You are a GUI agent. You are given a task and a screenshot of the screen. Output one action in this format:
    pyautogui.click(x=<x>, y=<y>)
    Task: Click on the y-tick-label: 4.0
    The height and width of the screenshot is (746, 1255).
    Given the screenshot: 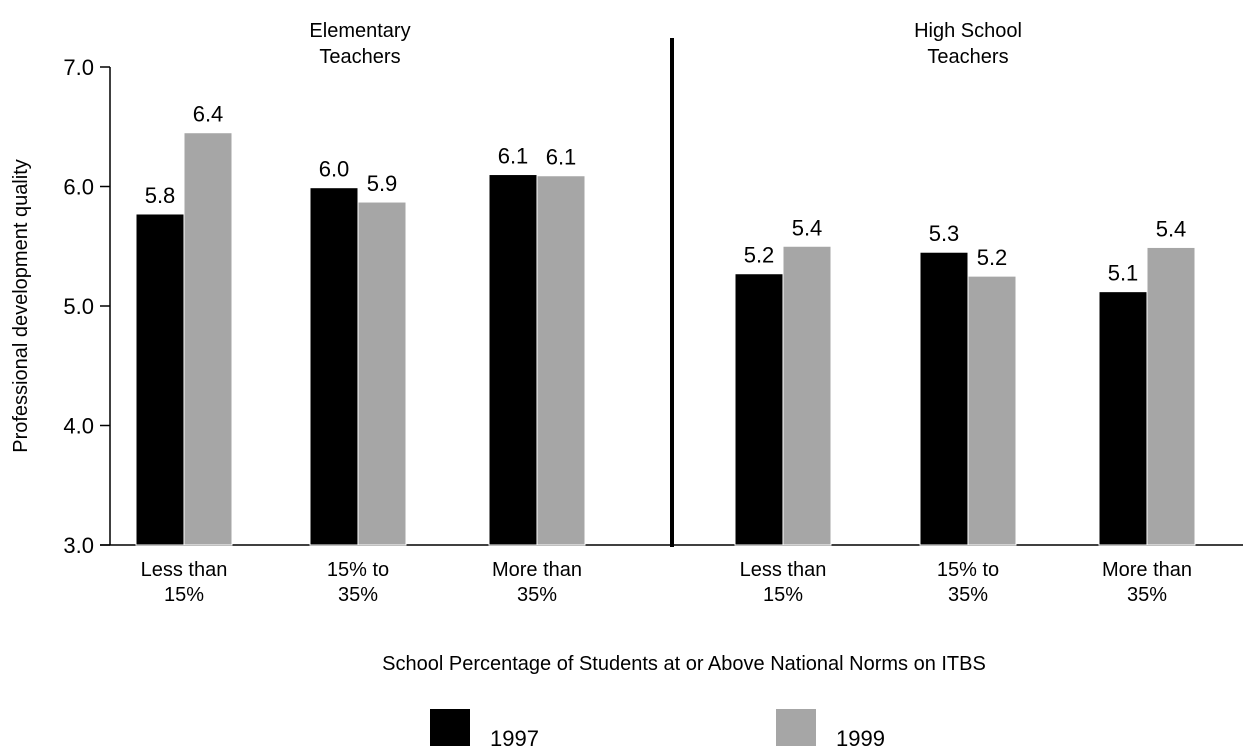 What is the action you would take?
    pyautogui.click(x=78, y=426)
    